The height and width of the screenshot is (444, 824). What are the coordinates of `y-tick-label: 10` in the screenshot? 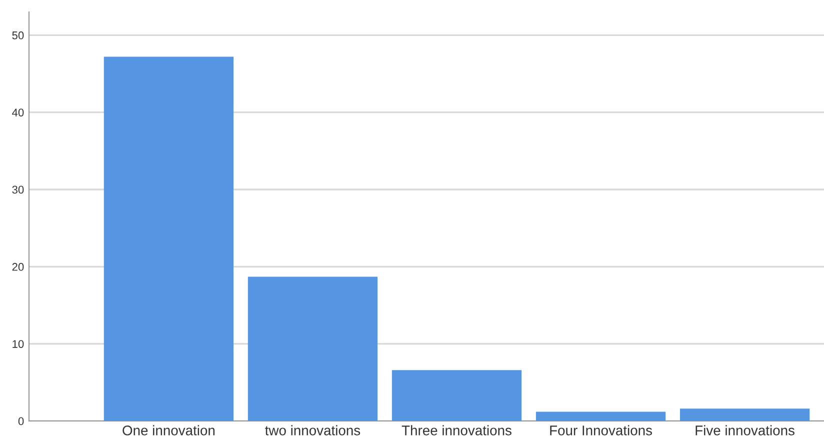 It's located at (18, 344).